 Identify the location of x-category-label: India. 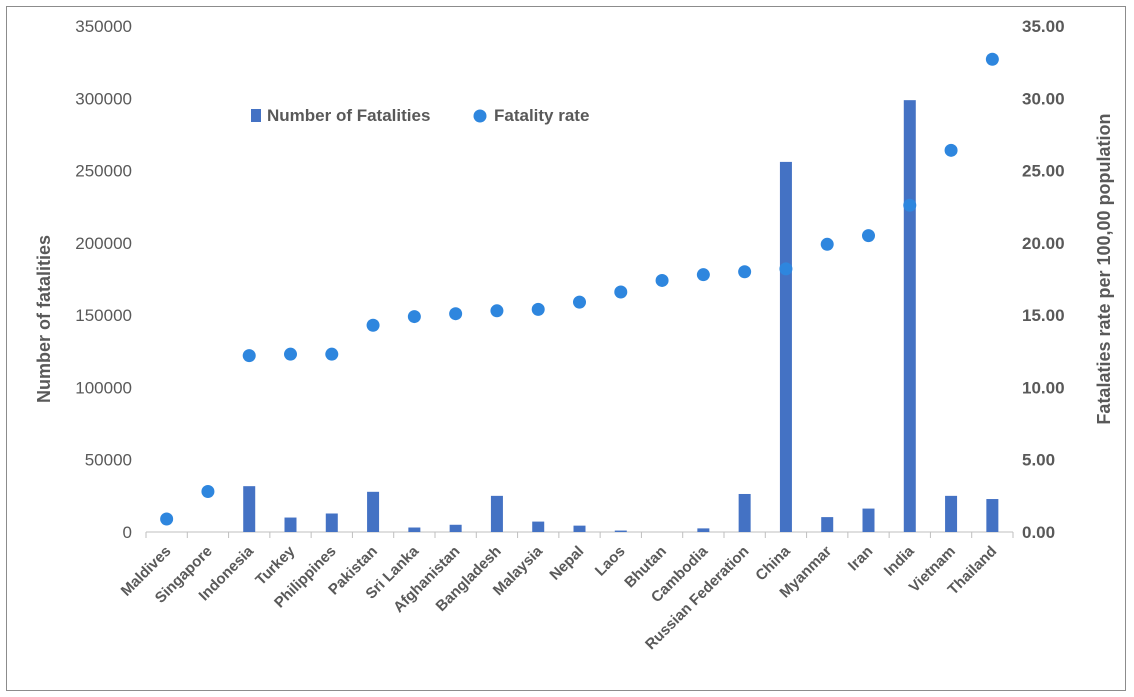
(899, 560).